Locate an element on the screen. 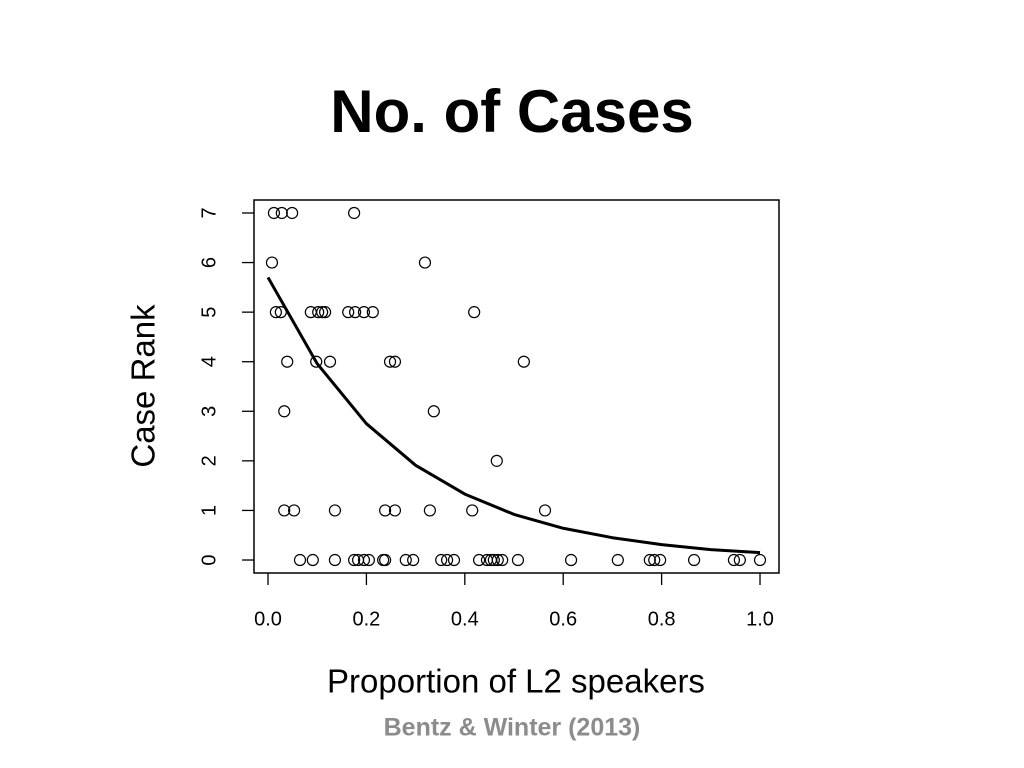 Image resolution: width=1024 pixels, height=768 pixels. x-tick-label: 0.4 is located at coordinates (465, 619).